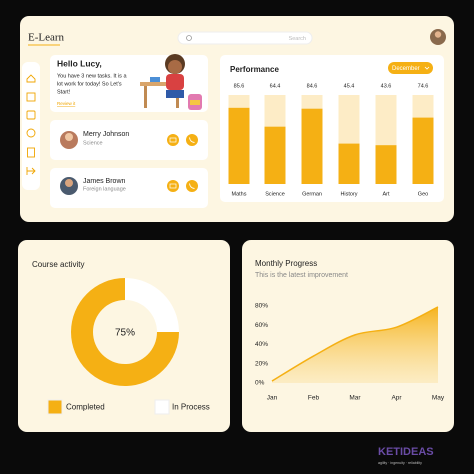 This screenshot has height=474, width=474. I want to click on y-tick-label: 0%, so click(260, 383).